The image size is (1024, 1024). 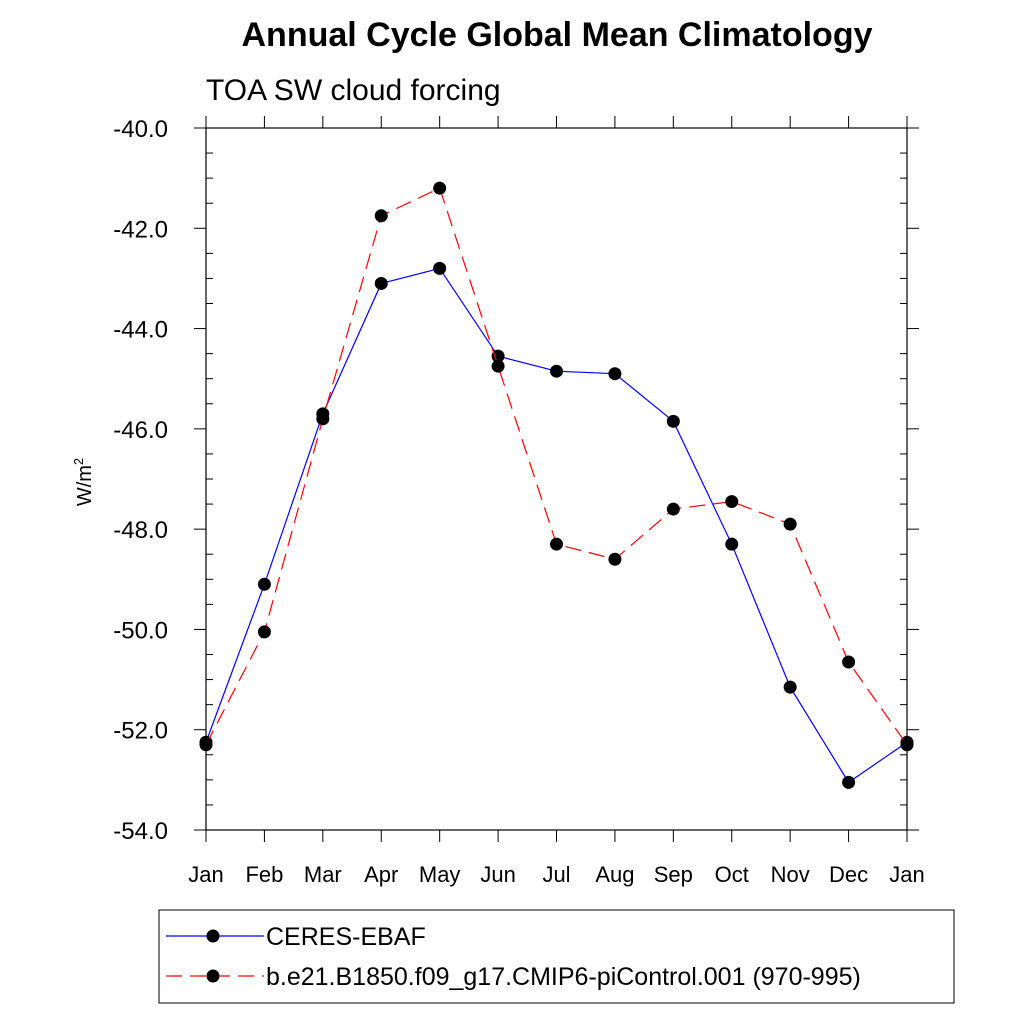 I want to click on x-tick-label: Oct, so click(x=732, y=874).